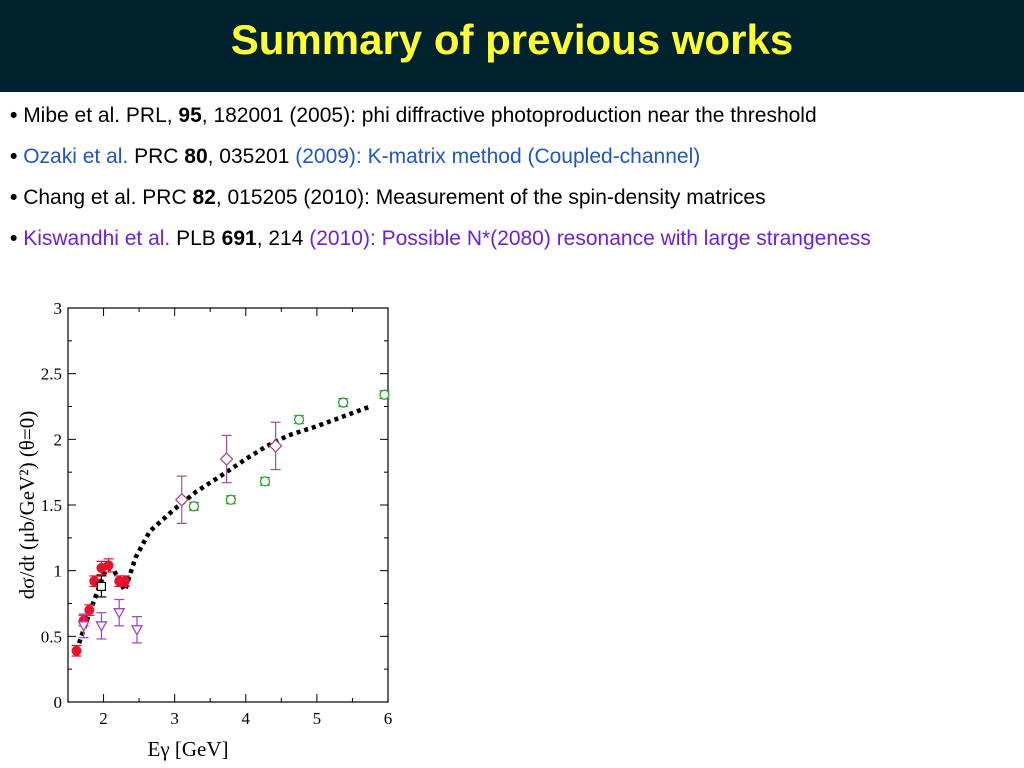  Describe the element at coordinates (512, 39) in the screenshot. I see `slide-title: Summary of previous works` at that location.